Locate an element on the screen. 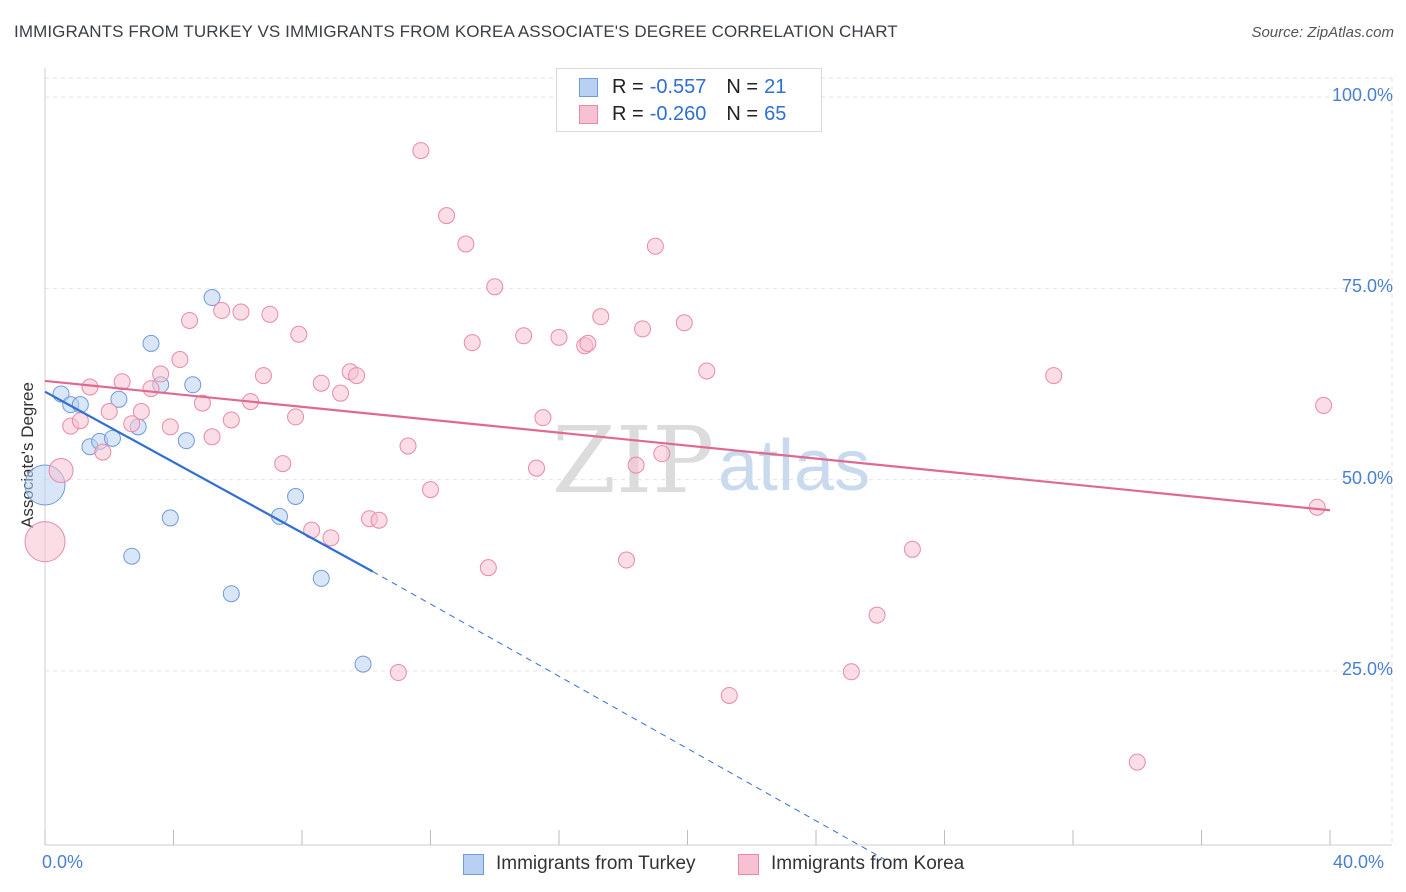 Image resolution: width=1406 pixels, height=892 pixels. y-tick-label: 75.0% is located at coordinates (1367, 286).